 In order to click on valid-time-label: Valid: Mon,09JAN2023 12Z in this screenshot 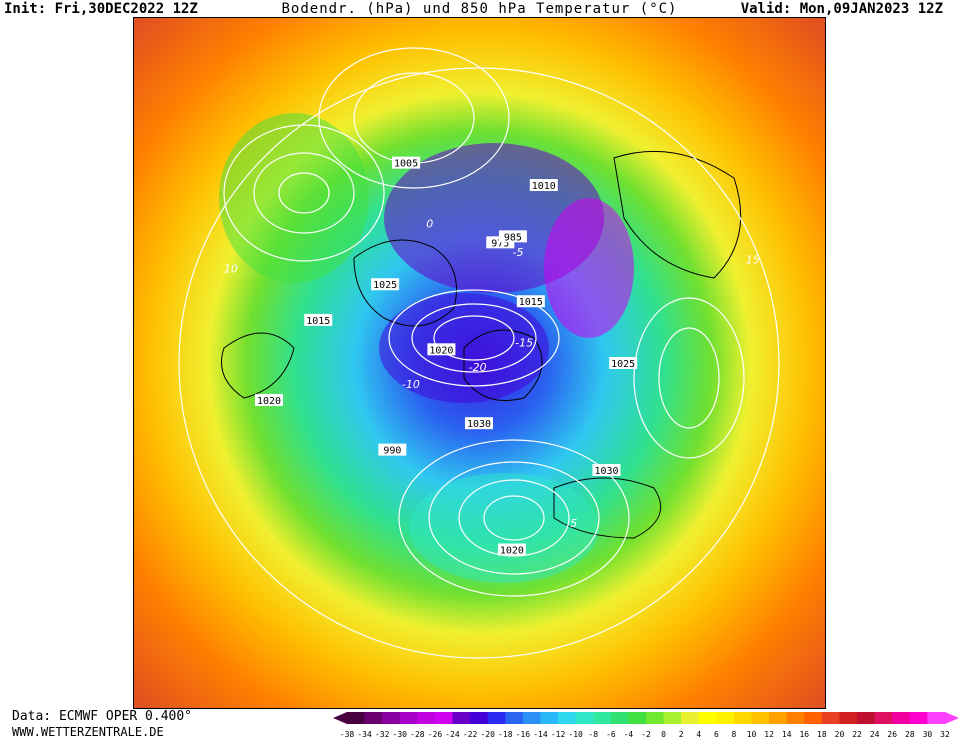, I will do `click(841, 9)`.